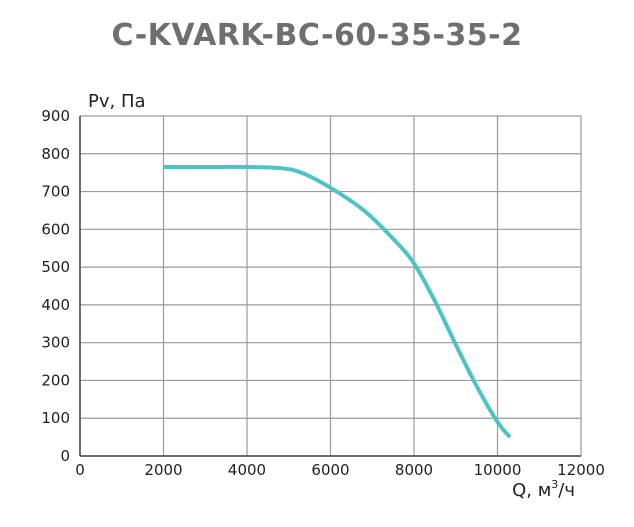 The image size is (634, 527). I want to click on y-tick-label: 600, so click(55, 229).